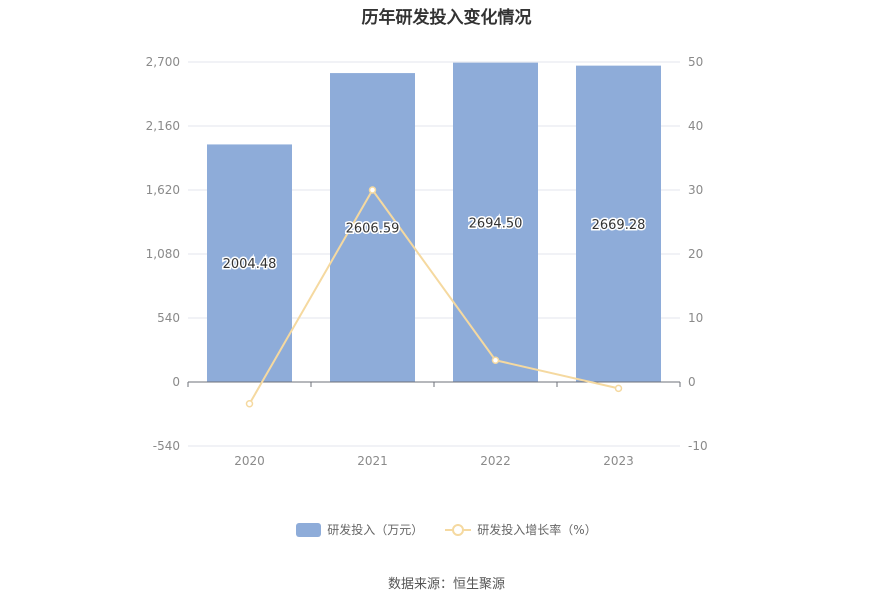 This screenshot has height=603, width=893. What do you see at coordinates (372, 461) in the screenshot?
I see `x-tick-label: 2021` at bounding box center [372, 461].